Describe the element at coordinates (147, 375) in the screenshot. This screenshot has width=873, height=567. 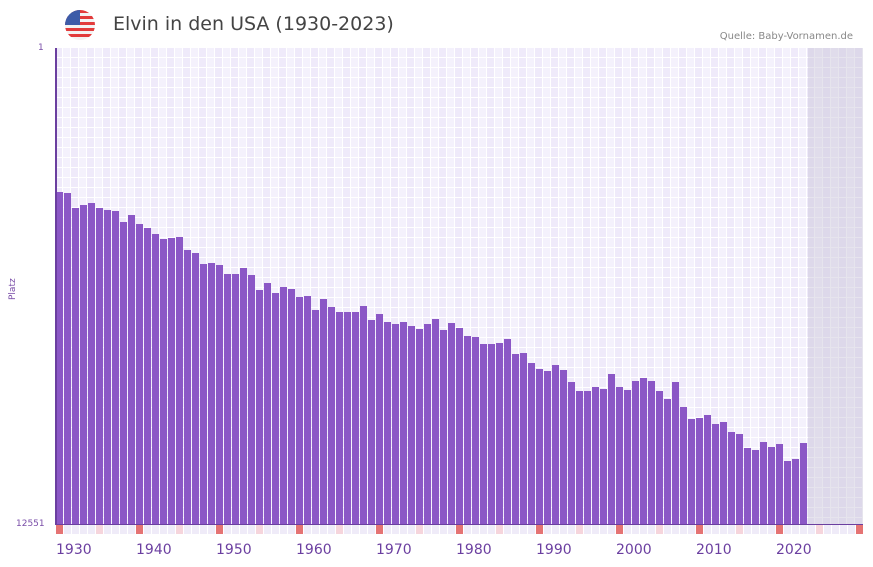
I see `bar-1941` at that location.